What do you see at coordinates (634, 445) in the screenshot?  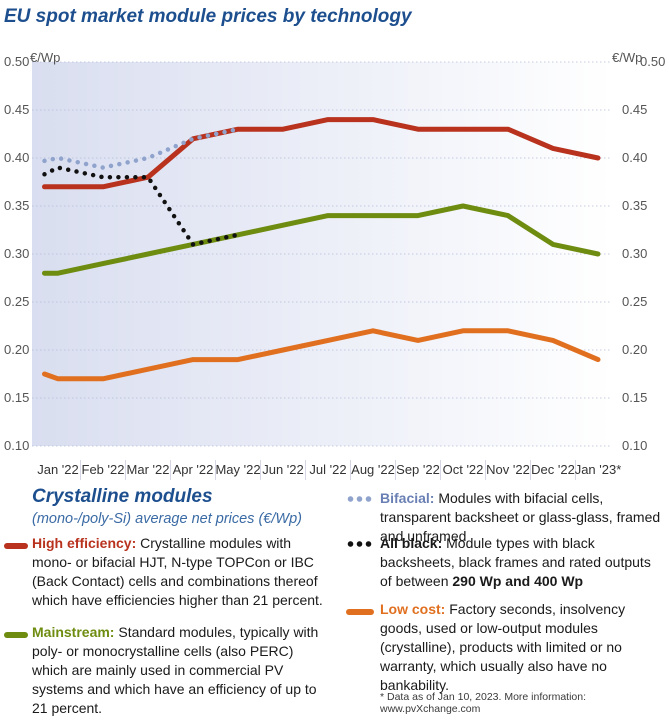 I see `y-tick-label-right: 0.10` at bounding box center [634, 445].